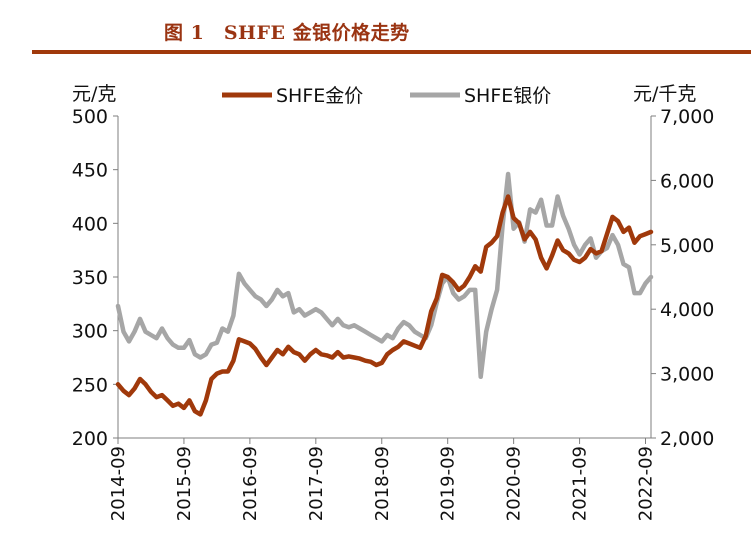 The width and height of the screenshot is (751, 546). Describe the element at coordinates (90, 385) in the screenshot. I see `left-y-tick-label: 250` at that location.